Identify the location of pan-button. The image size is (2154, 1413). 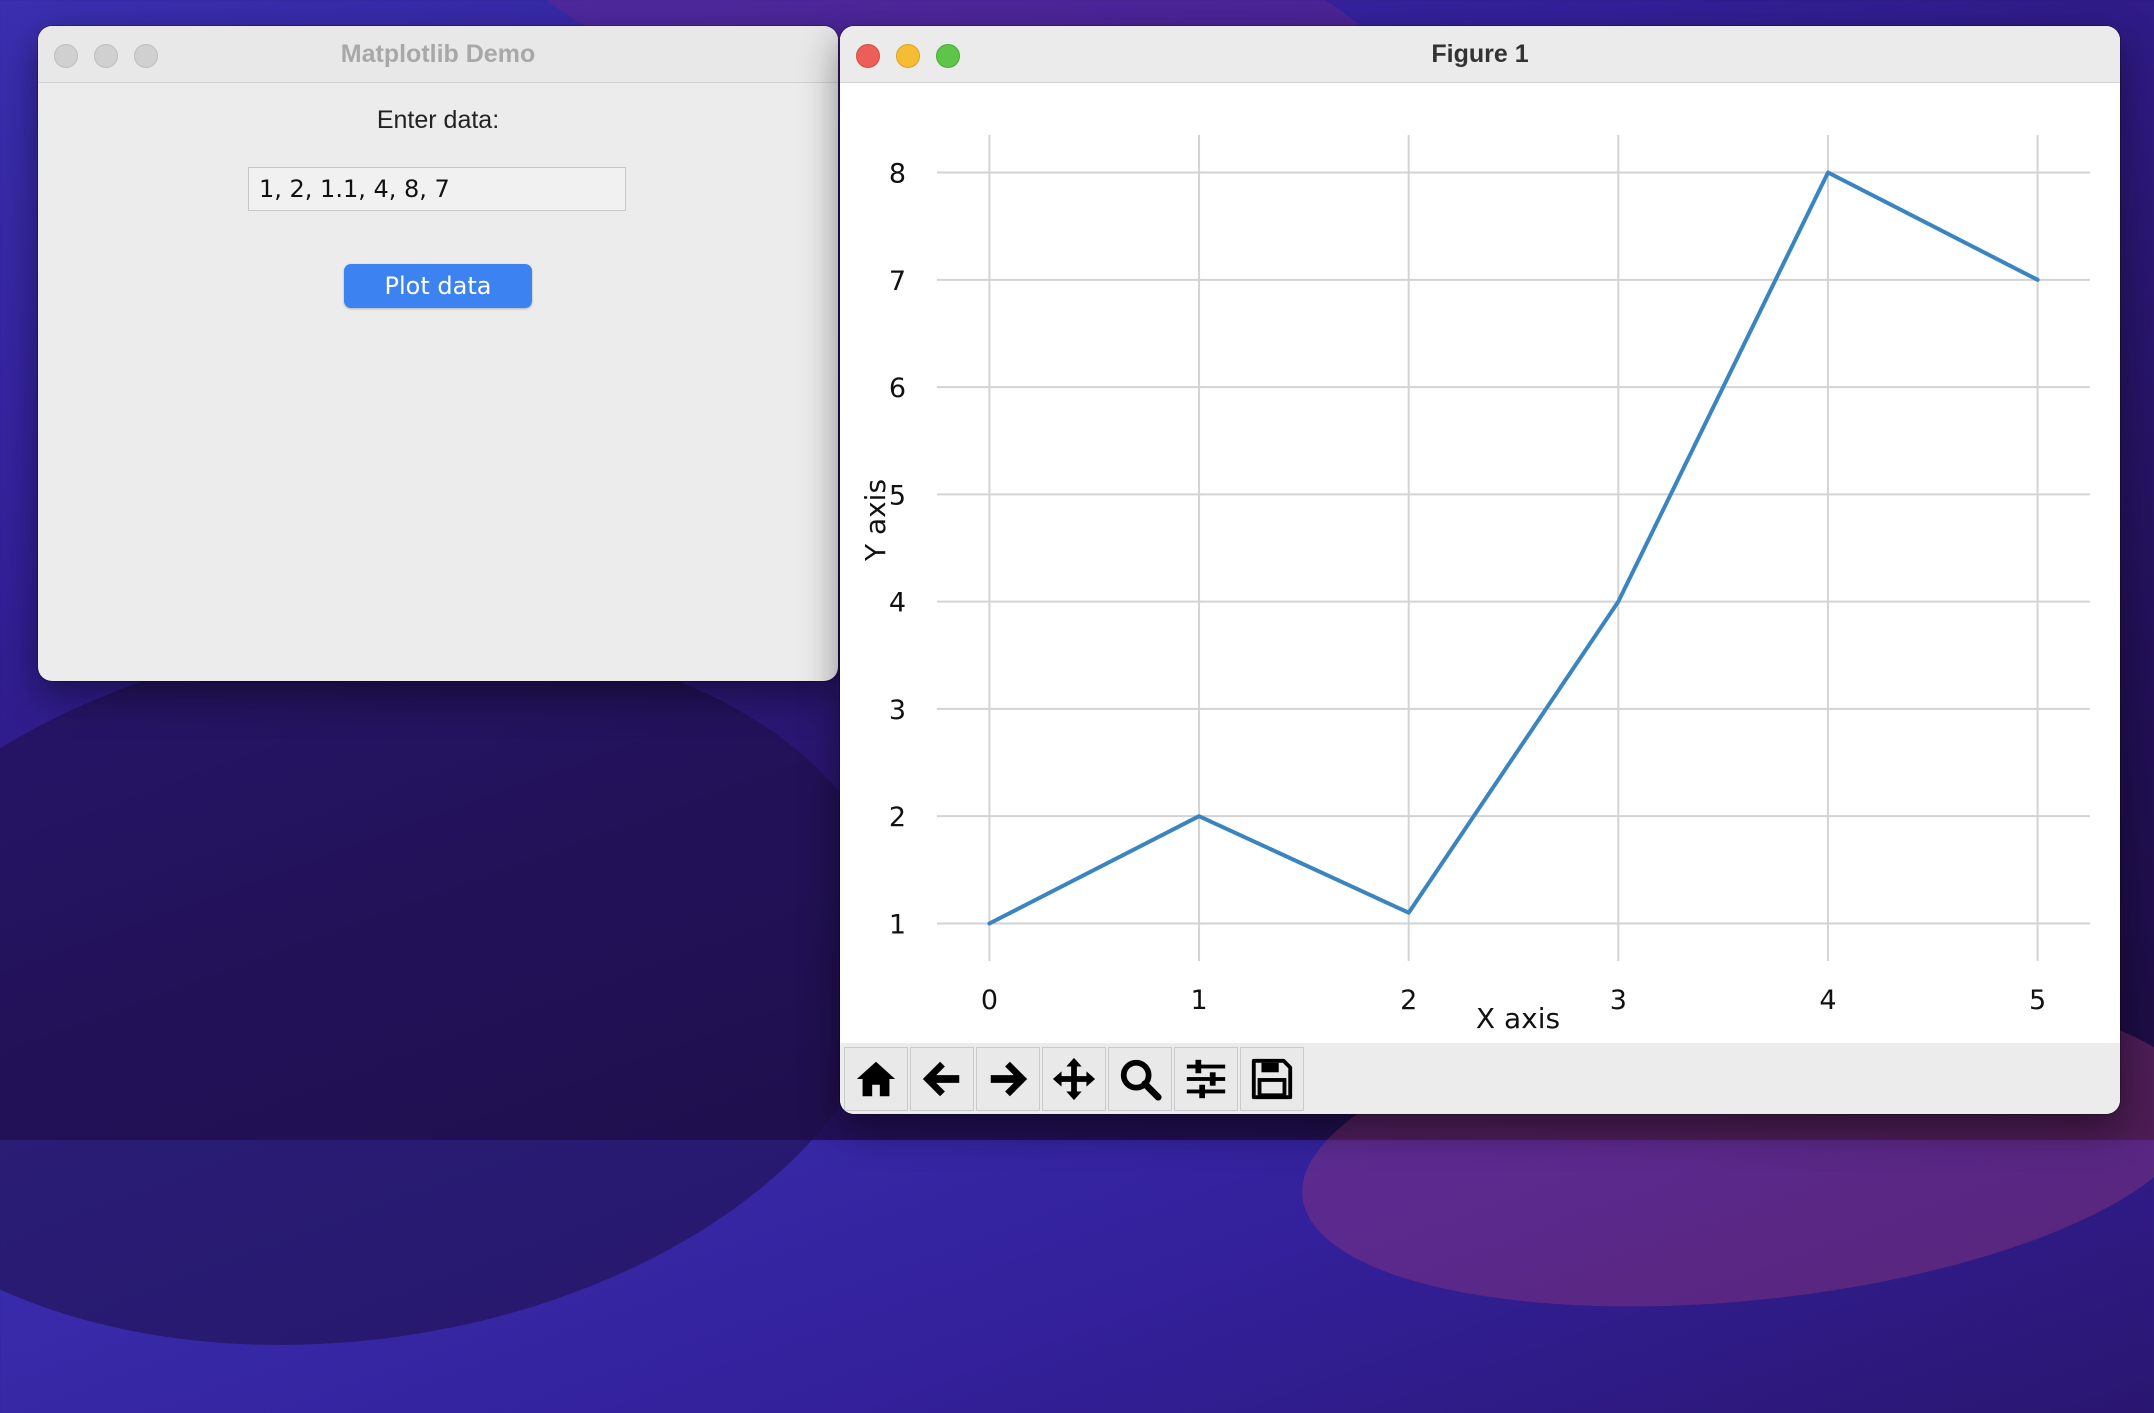
(1074, 1078).